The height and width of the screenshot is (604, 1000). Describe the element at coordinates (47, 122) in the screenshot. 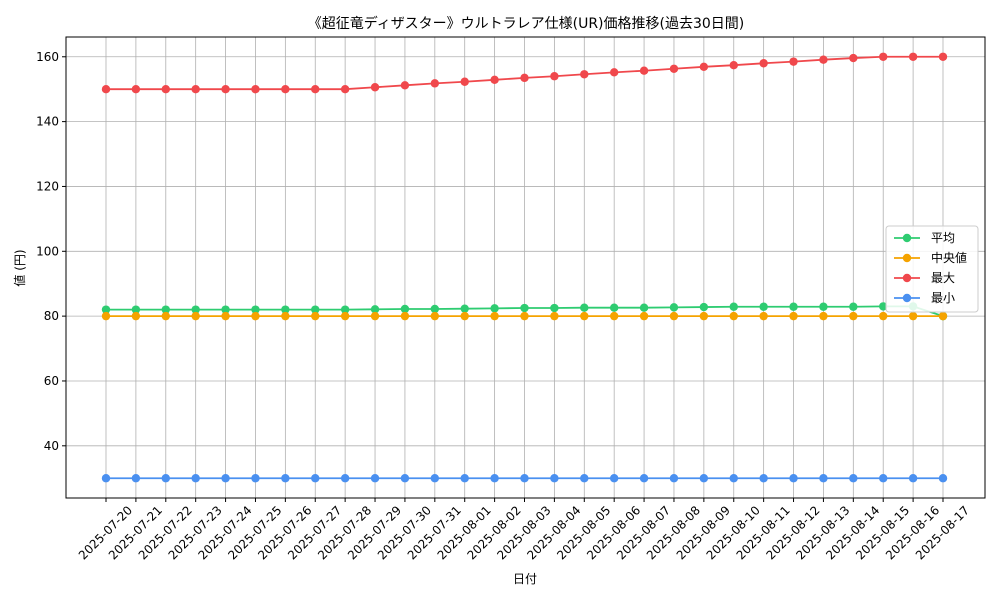

I see `y-tick-label: 140` at that location.